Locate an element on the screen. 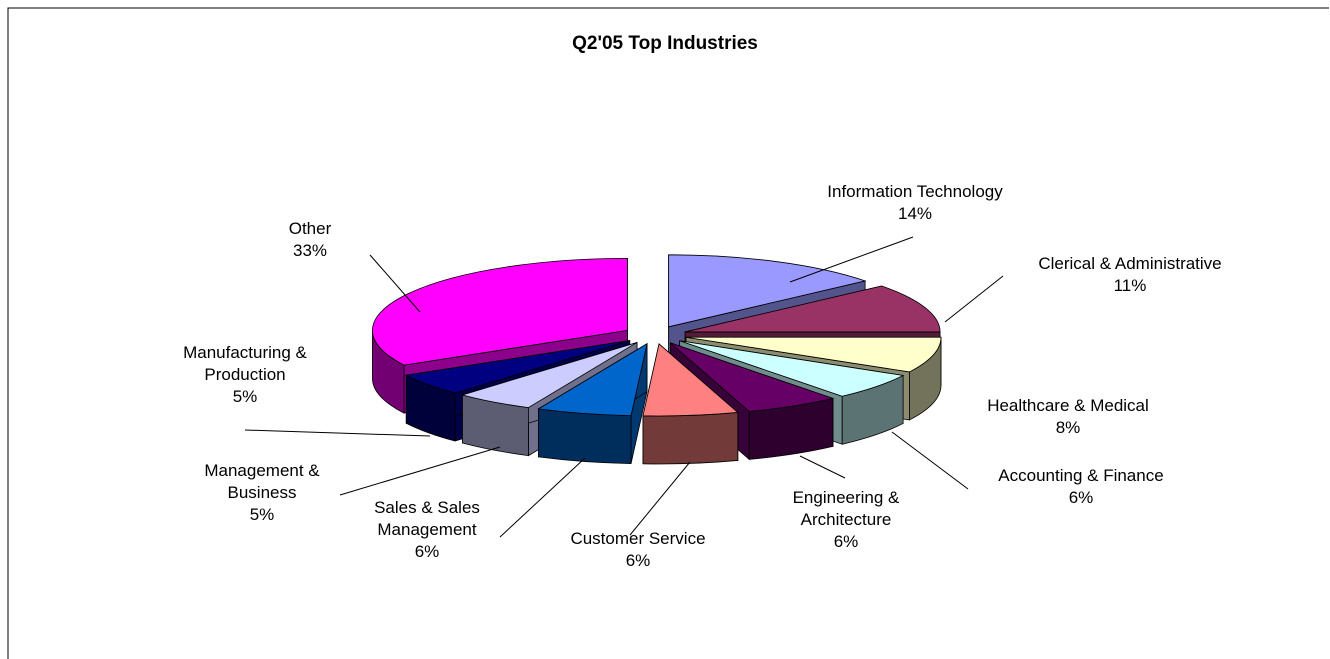  data-label: Customer Service 6% is located at coordinates (638, 550).